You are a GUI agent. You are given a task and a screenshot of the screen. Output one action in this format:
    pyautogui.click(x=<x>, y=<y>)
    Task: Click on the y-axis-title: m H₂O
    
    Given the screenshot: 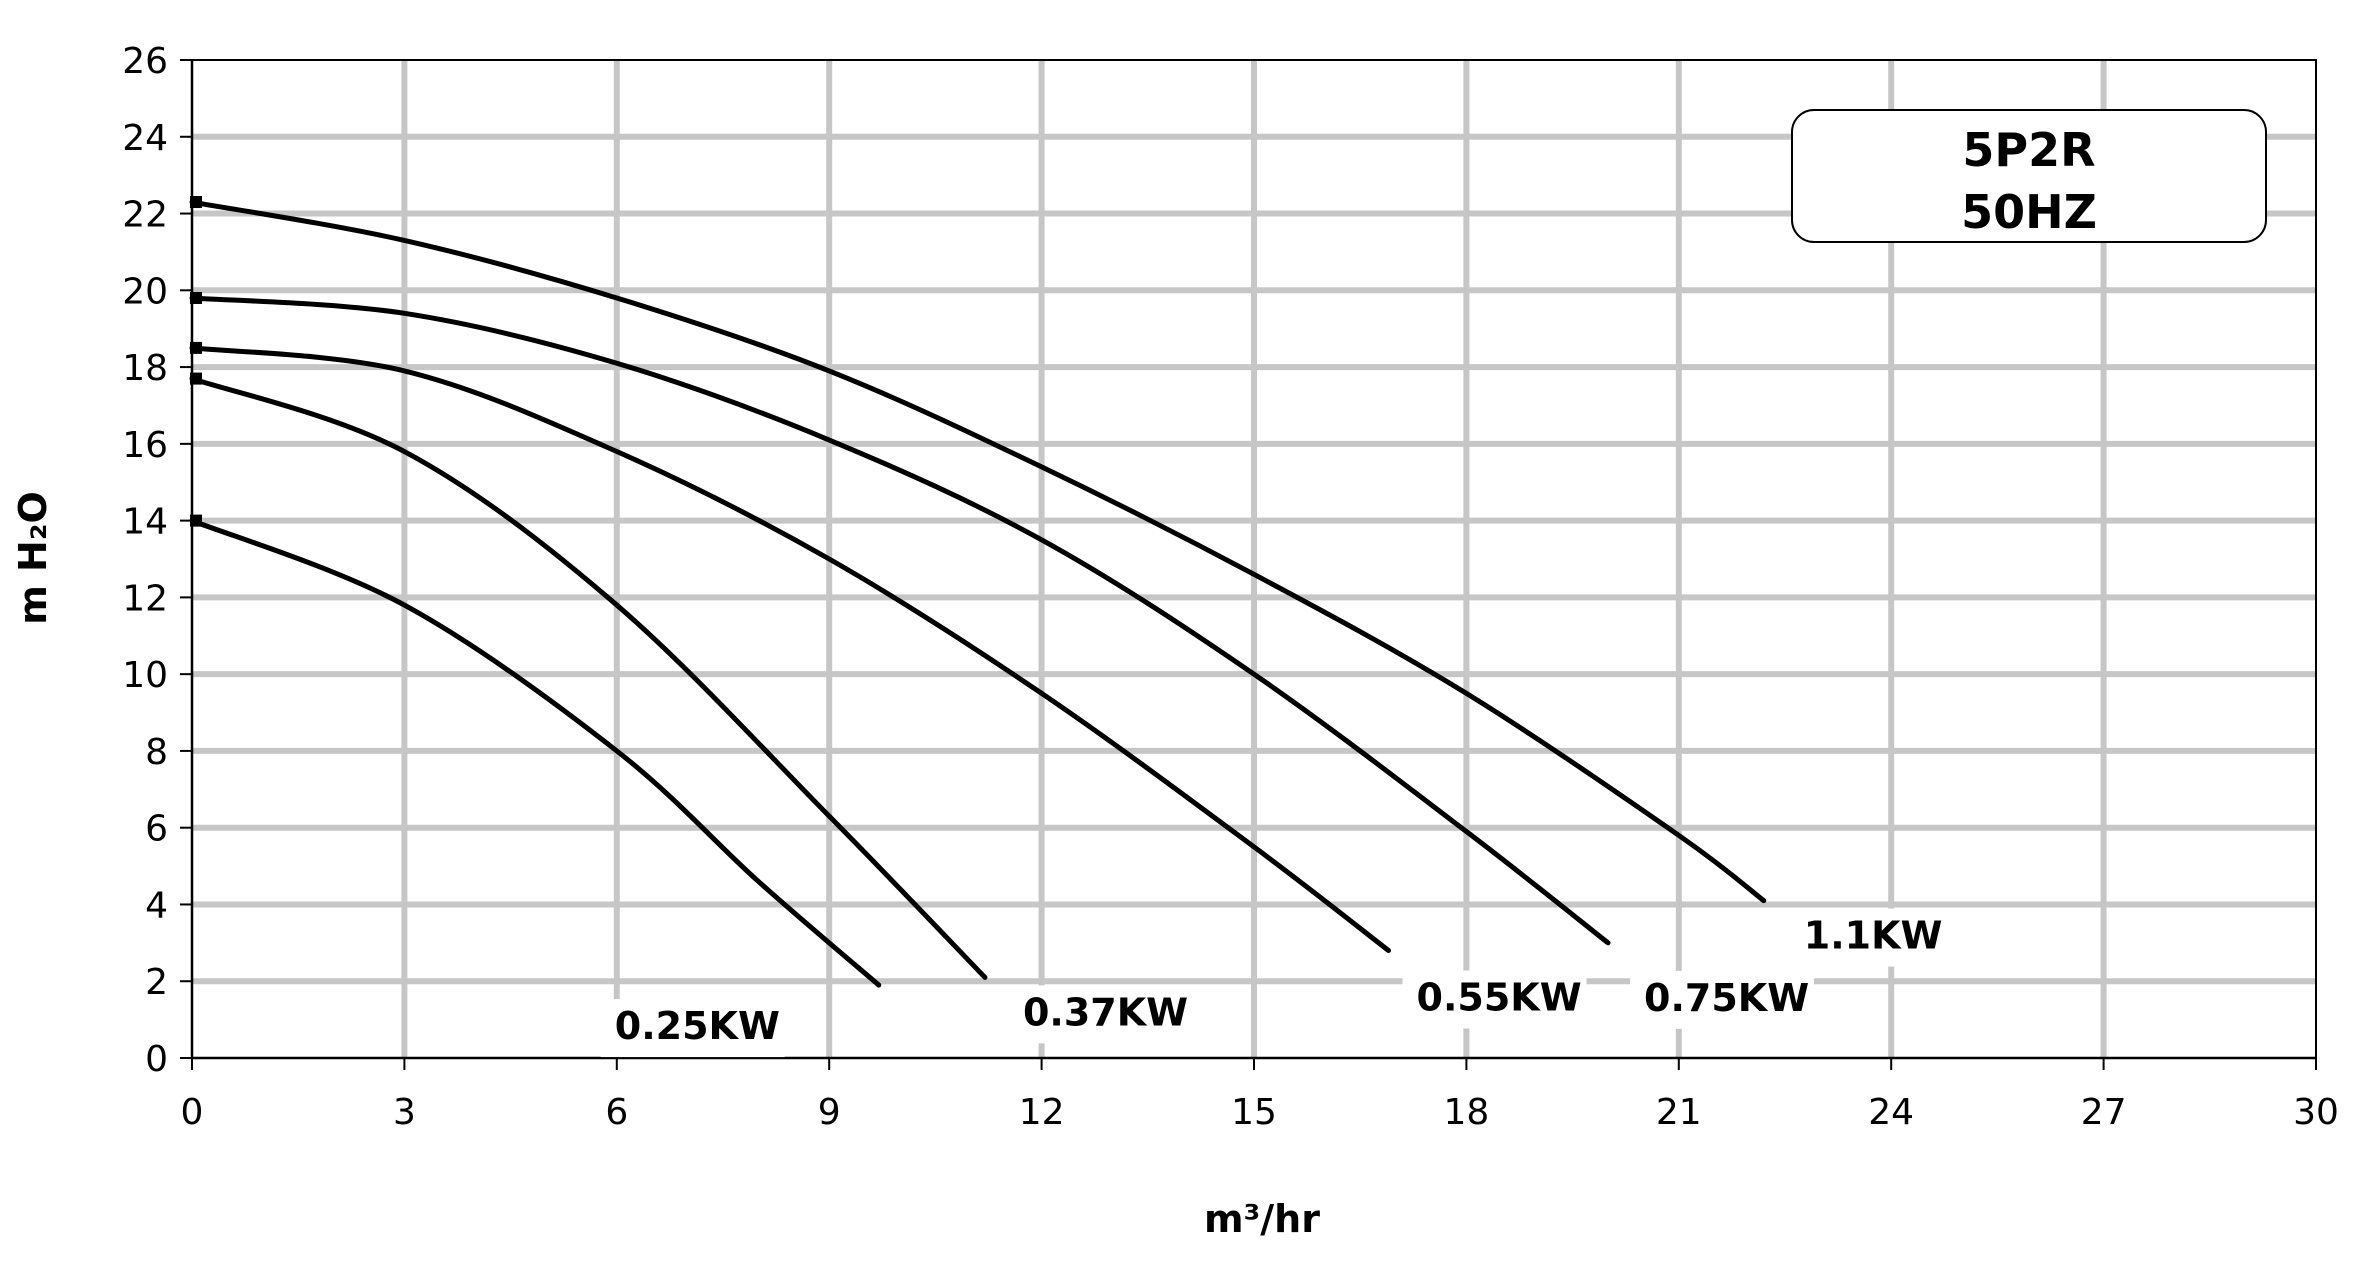 What is the action you would take?
    pyautogui.click(x=33, y=558)
    